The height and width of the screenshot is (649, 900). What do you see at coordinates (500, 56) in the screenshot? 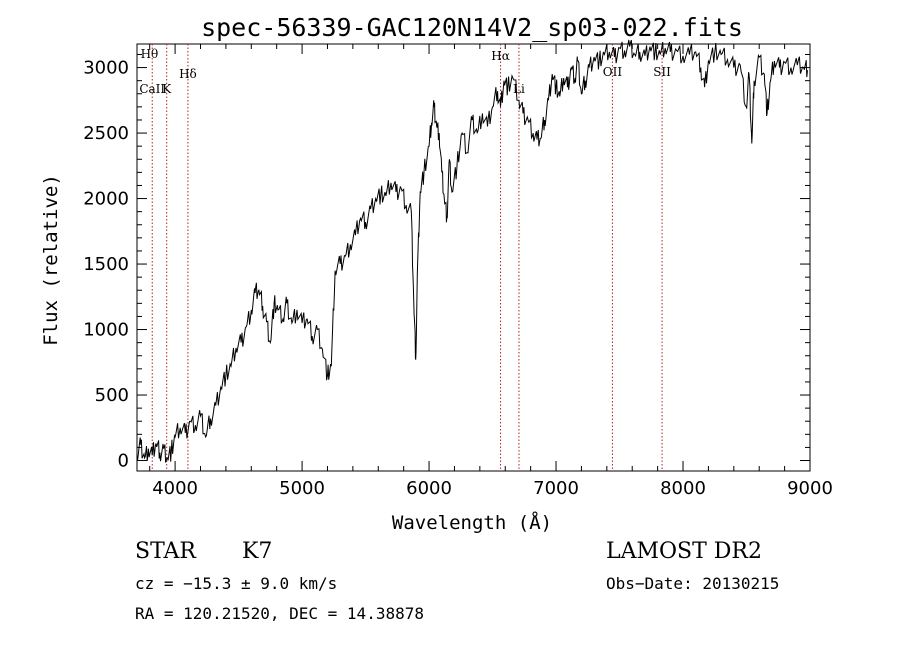
I see `spectral-line-label: Hα` at bounding box center [500, 56].